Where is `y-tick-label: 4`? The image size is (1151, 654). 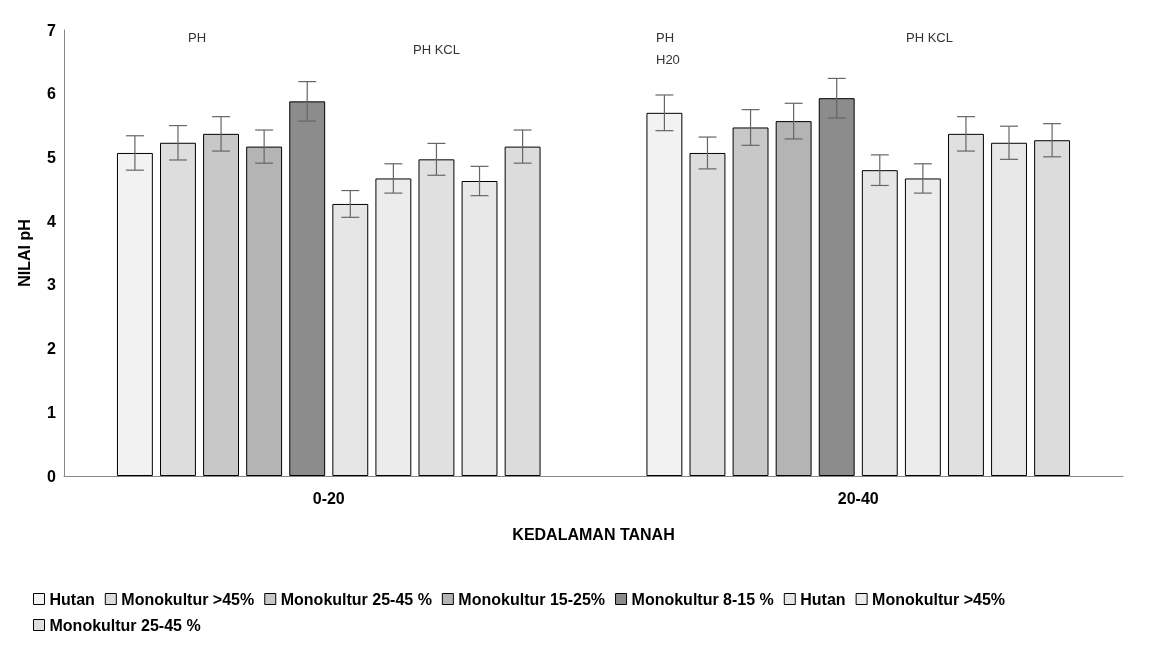 y-tick-label: 4 is located at coordinates (52, 221).